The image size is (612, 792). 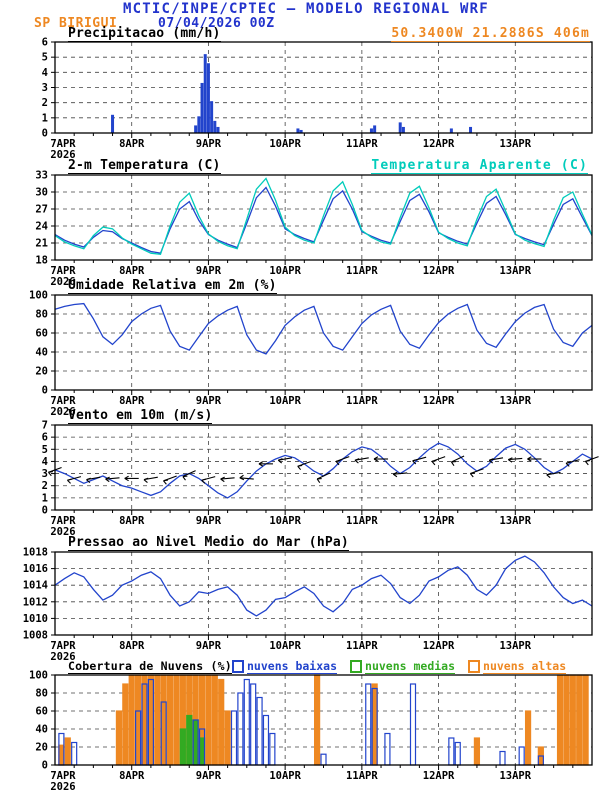 I want to click on svg-text: 33, so click(x=41, y=176).